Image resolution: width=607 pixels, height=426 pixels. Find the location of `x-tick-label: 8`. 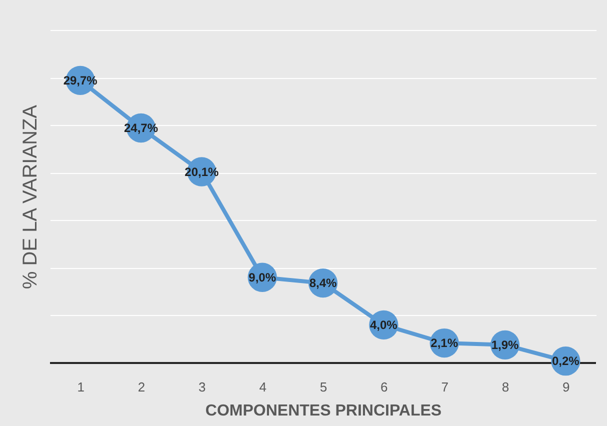

x-tick-label: 8 is located at coordinates (506, 387).